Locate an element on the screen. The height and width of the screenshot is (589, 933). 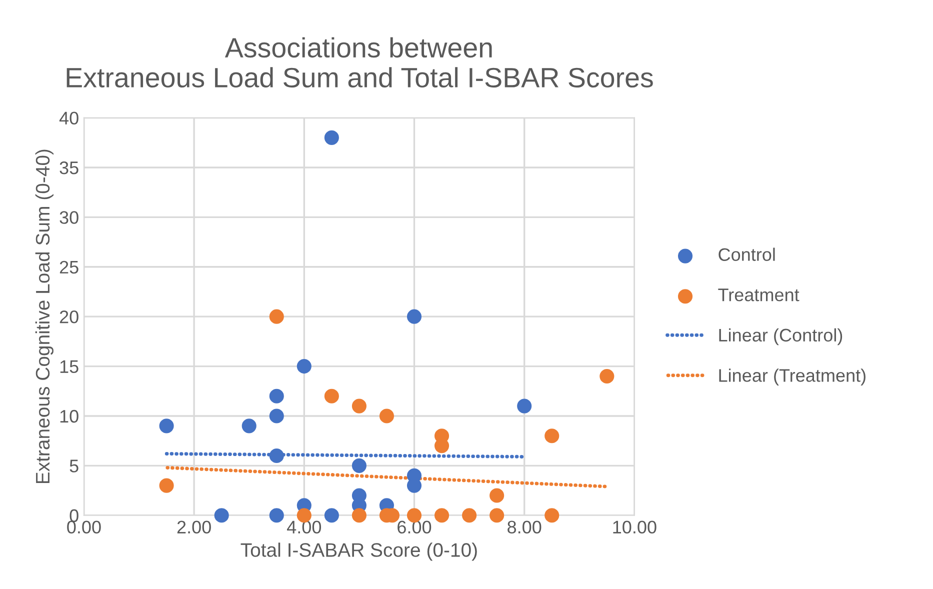
x-tick-label: 4.00 is located at coordinates (304, 527).